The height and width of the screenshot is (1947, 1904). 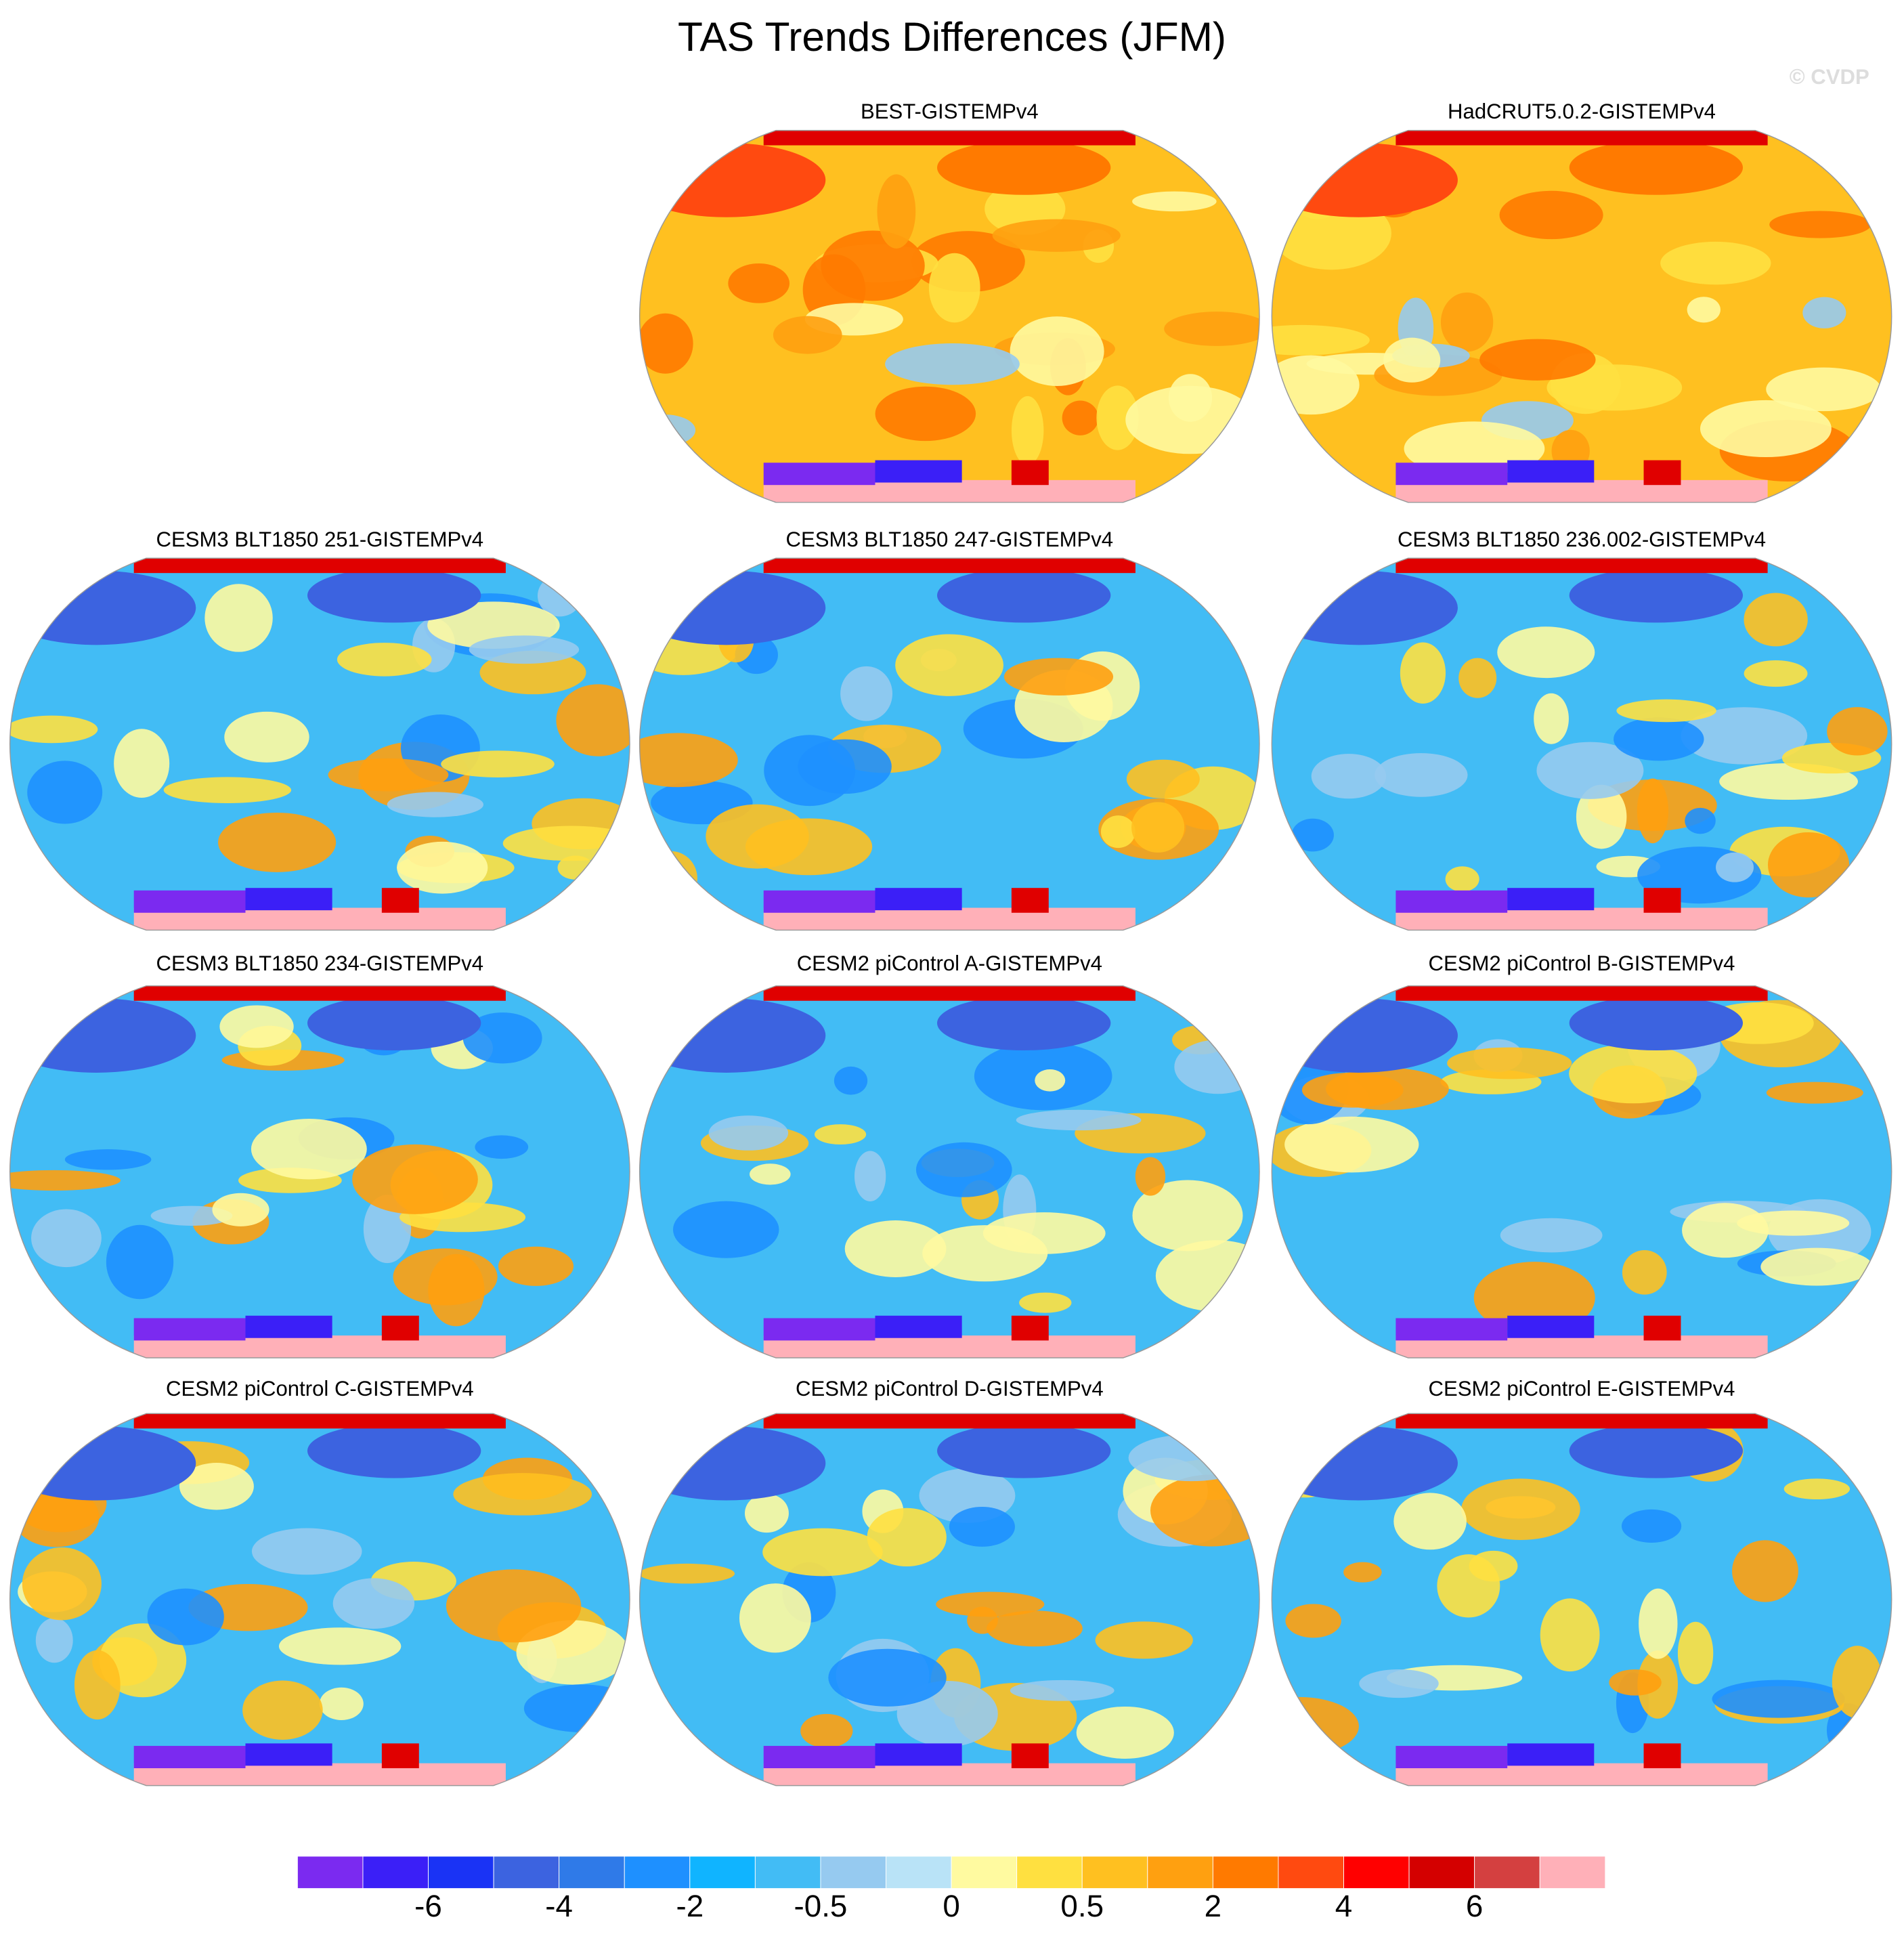 I want to click on colorbar-label: 0, so click(x=951, y=1906).